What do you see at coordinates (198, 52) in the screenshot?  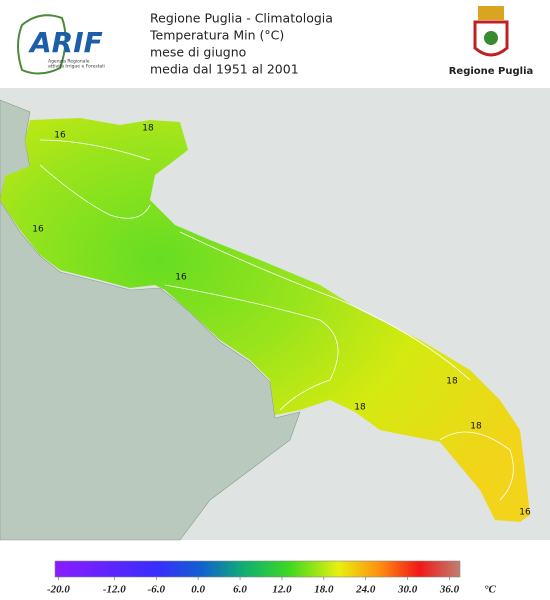 I see `header-line: mese di giugno` at bounding box center [198, 52].